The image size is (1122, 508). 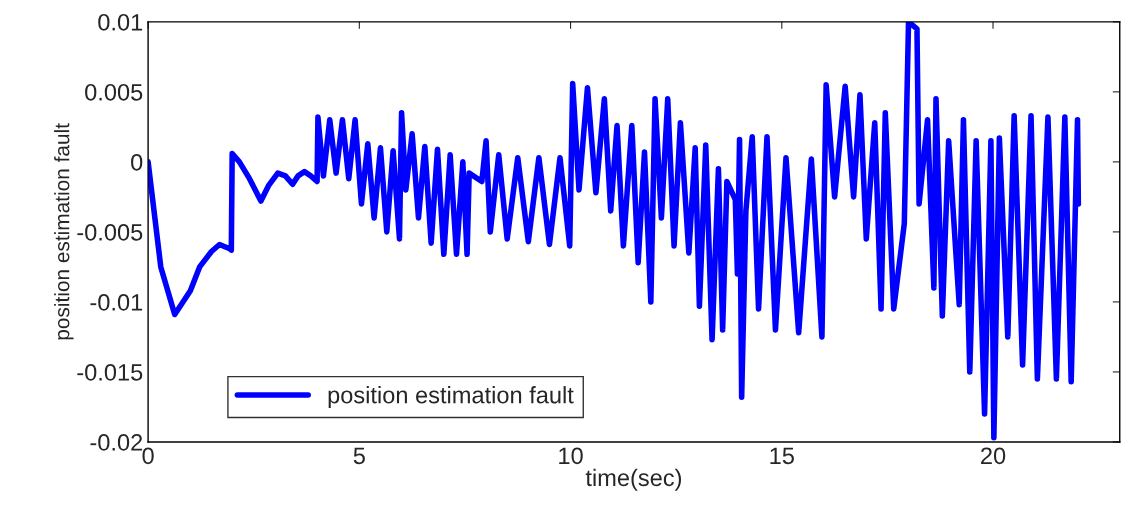 What do you see at coordinates (114, 92) in the screenshot?
I see `y-tick-label: 0.005` at bounding box center [114, 92].